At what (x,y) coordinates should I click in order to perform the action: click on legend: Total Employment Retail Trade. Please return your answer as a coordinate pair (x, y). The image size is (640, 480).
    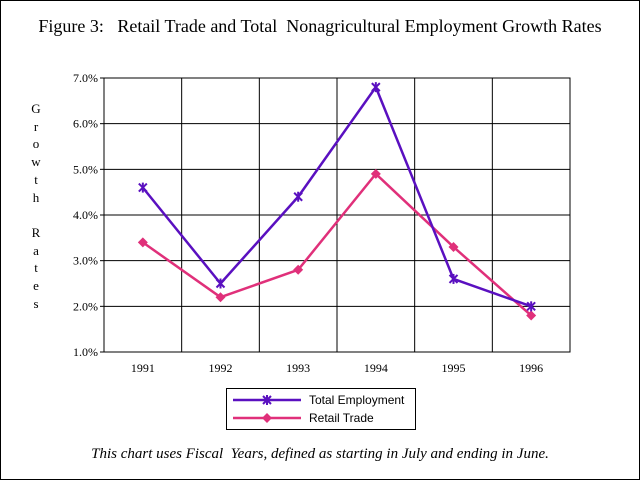
    Looking at the image, I should click on (321, 409).